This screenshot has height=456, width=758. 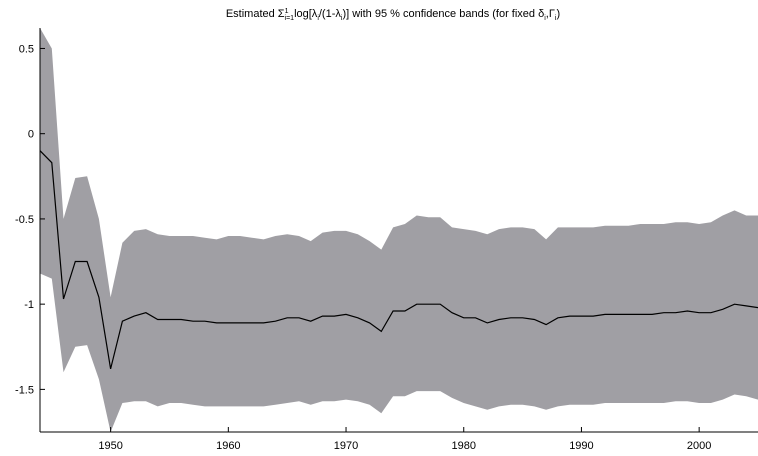 I want to click on title-sub4: i, so click(x=556, y=18).